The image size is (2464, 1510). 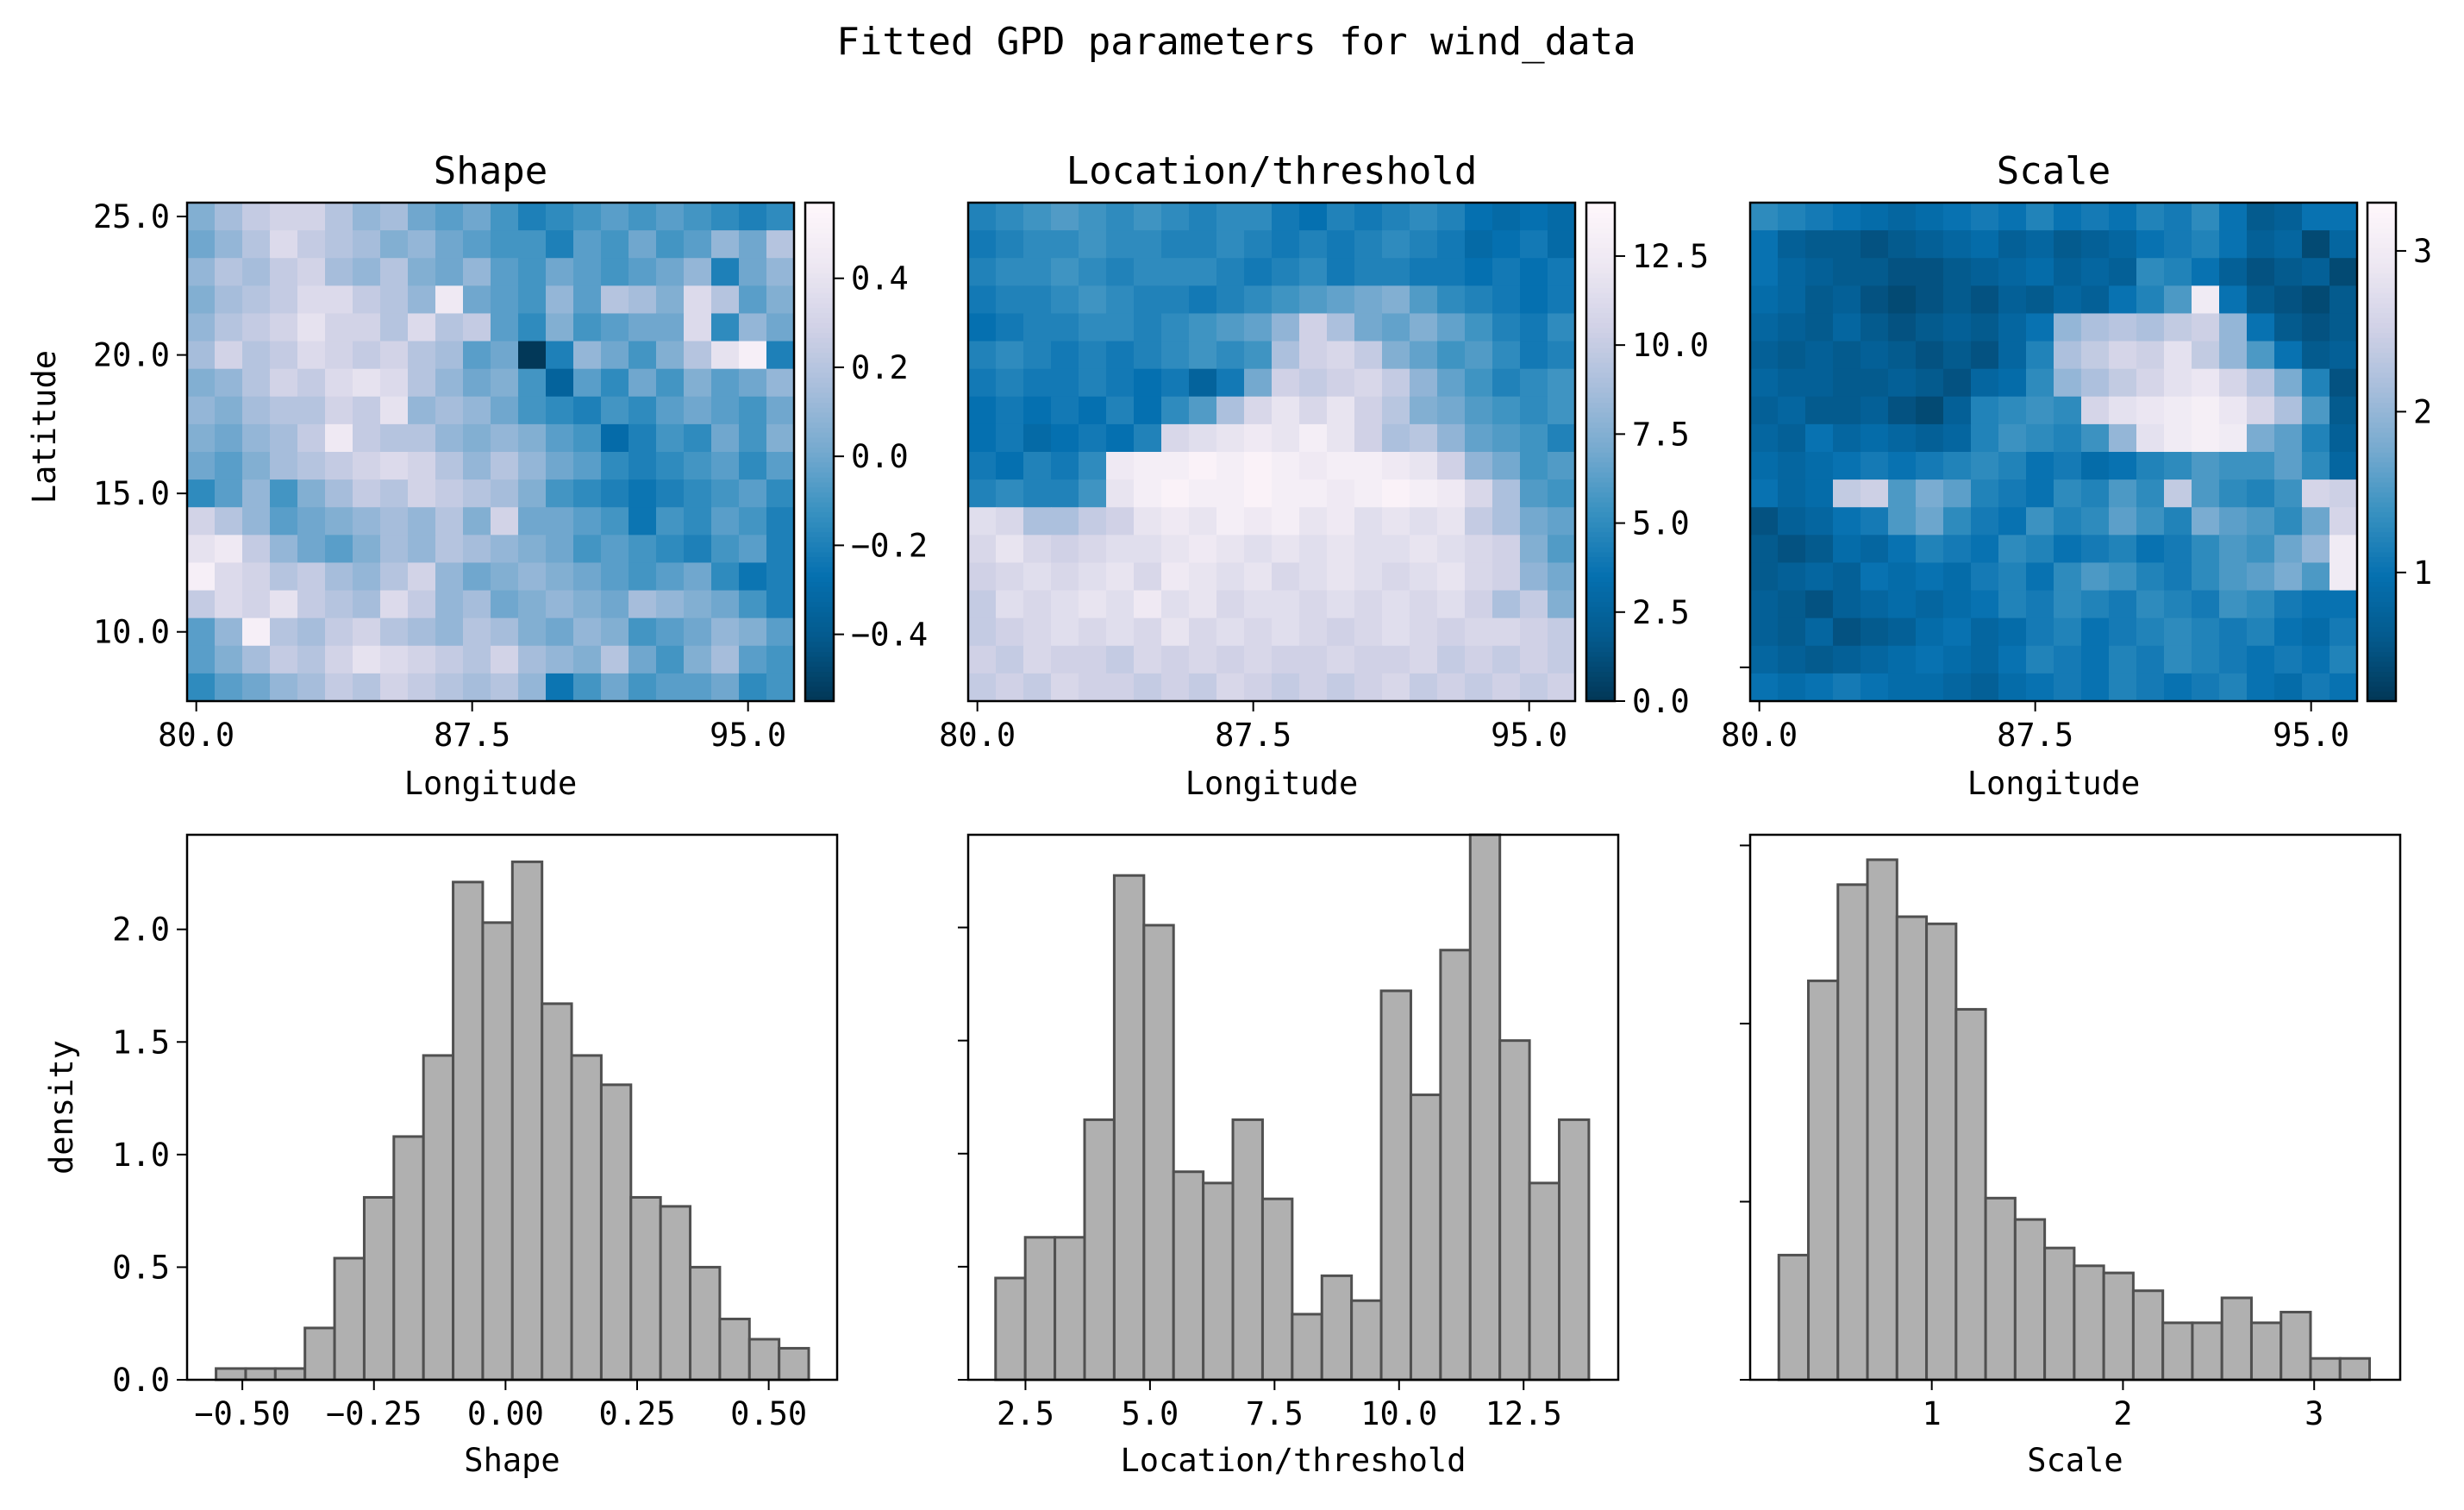 I want to click on colorbar-tick-label: 2, so click(x=2422, y=411).